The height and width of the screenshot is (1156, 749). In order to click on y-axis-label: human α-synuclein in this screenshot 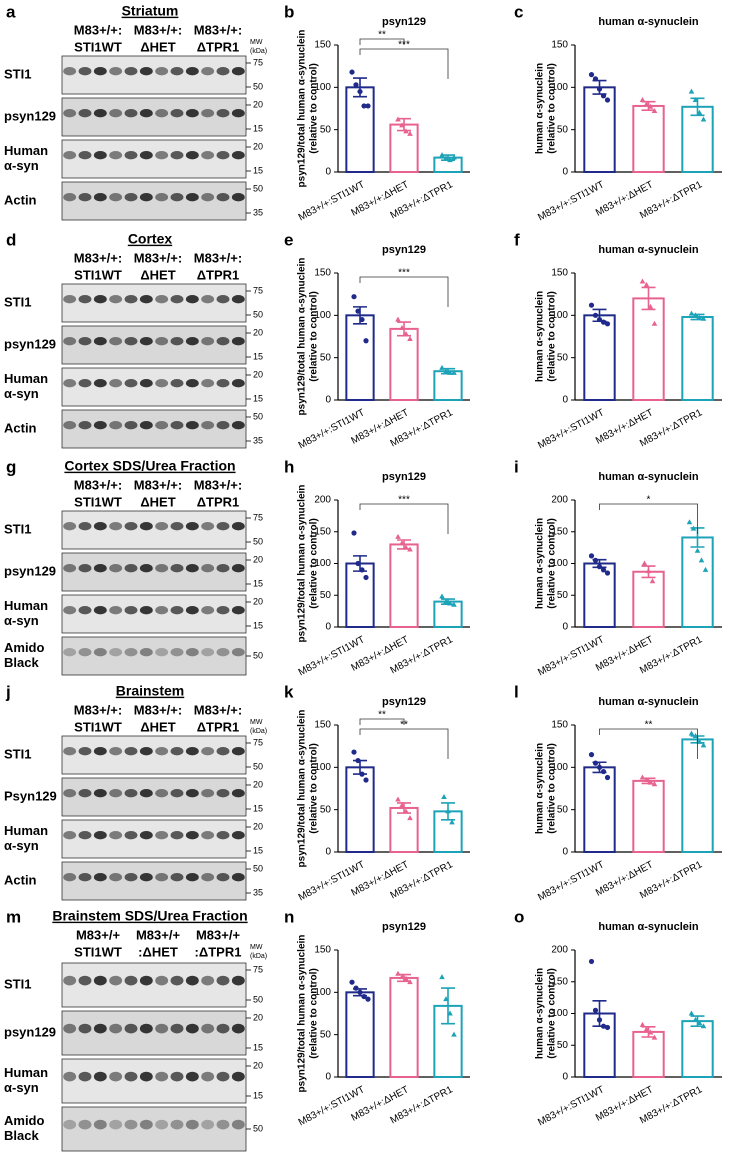, I will do `click(540, 336)`.